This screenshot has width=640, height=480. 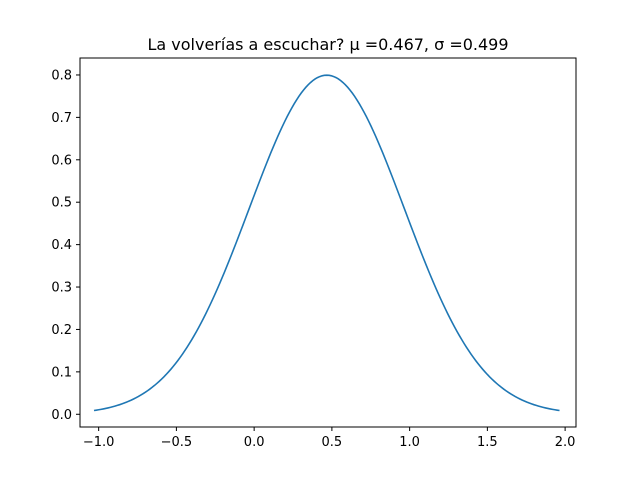 What do you see at coordinates (409, 442) in the screenshot?
I see `x-tick-label: 1.0` at bounding box center [409, 442].